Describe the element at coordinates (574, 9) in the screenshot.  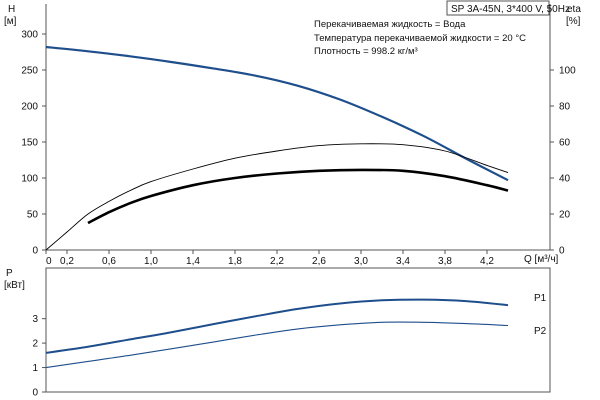
I see `y-right-label-1: eta` at that location.